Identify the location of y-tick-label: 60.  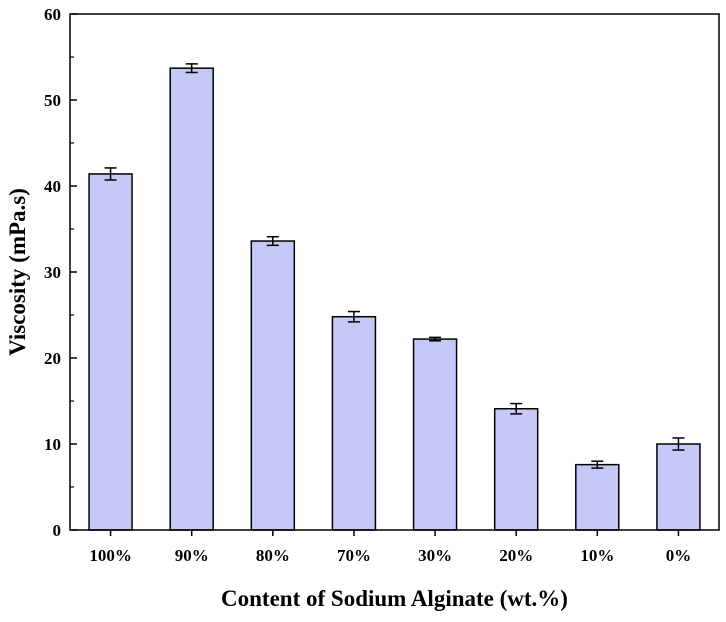
(52, 14).